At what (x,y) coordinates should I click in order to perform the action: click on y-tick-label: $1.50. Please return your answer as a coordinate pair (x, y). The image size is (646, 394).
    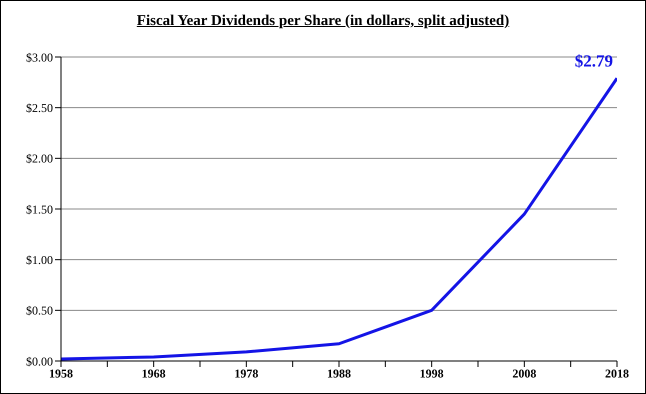
    Looking at the image, I should click on (39, 209).